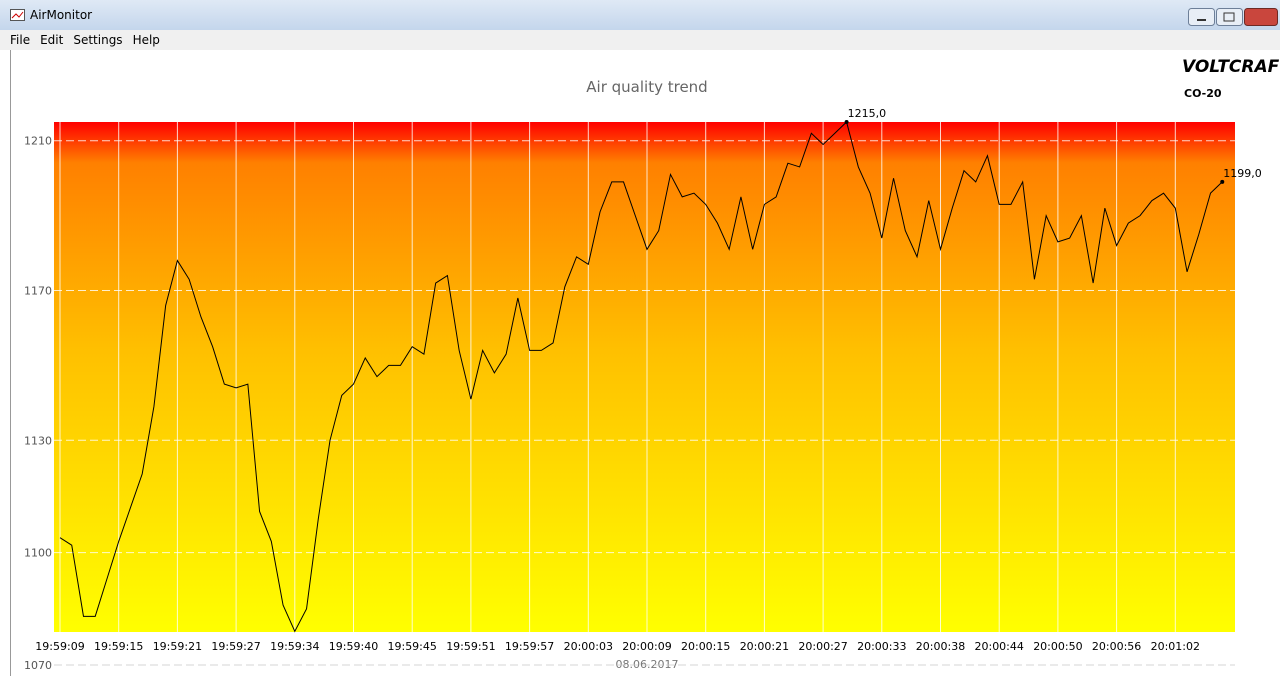 This screenshot has height=676, width=1280. I want to click on x-tick-label: 20:01:02, so click(1175, 646).